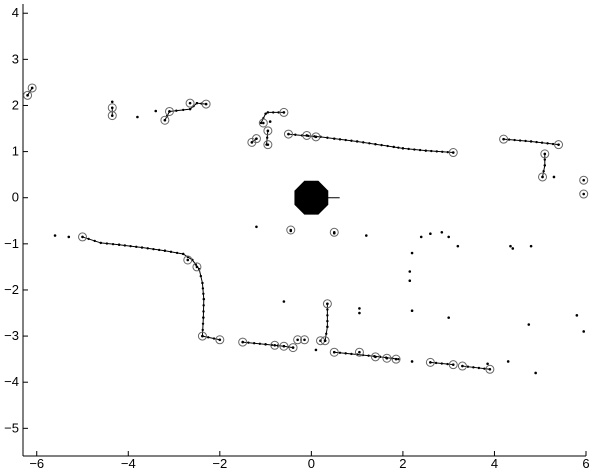 Image resolution: width=596 pixels, height=470 pixels. What do you see at coordinates (15, 12) in the screenshot?
I see `y-tick-label: 4` at bounding box center [15, 12].